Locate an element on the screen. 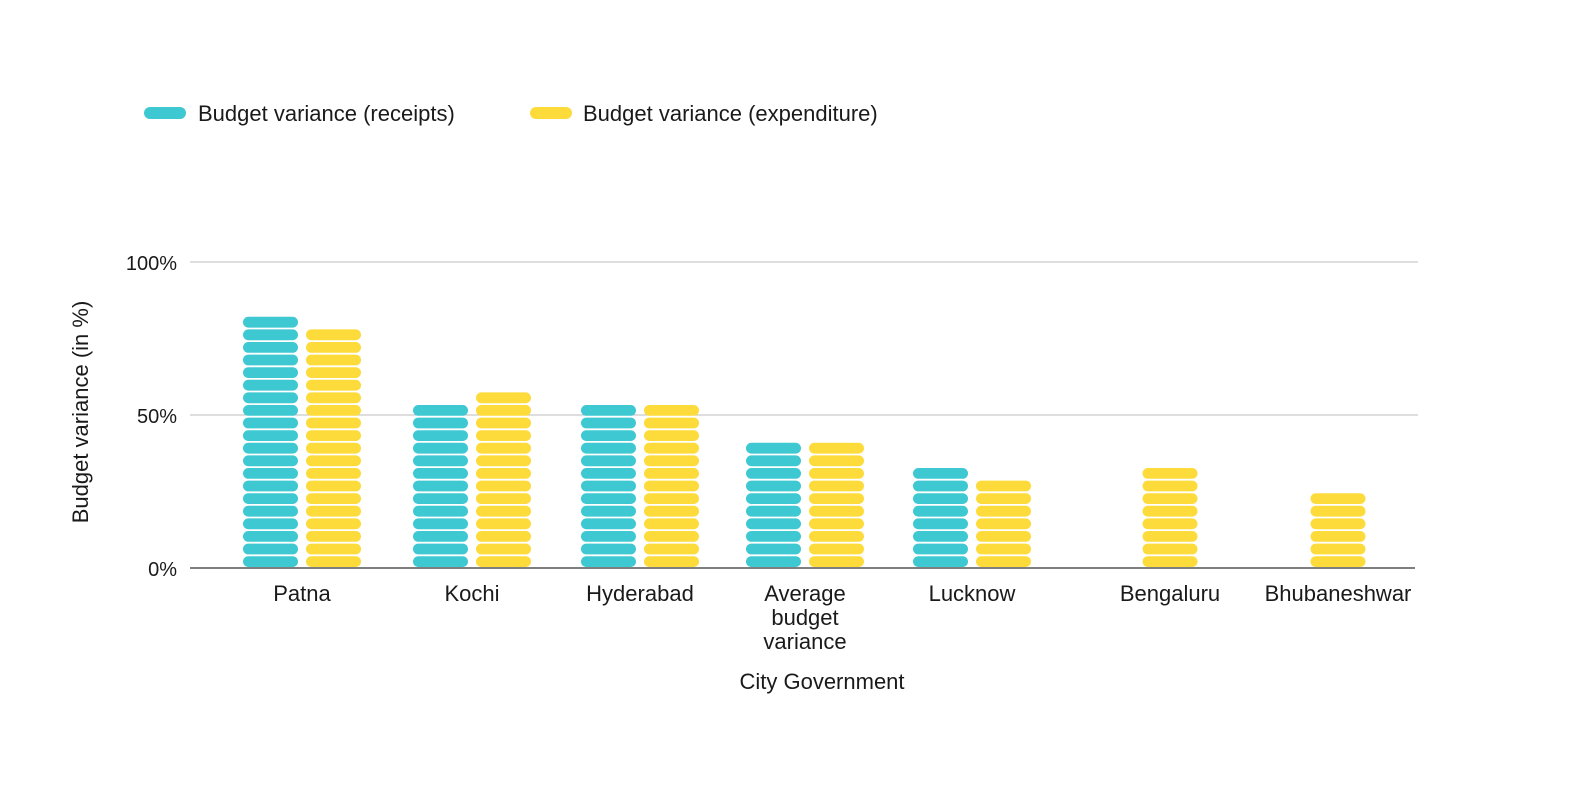  x-category-label-line: Bhubaneshwar is located at coordinates (1338, 593).